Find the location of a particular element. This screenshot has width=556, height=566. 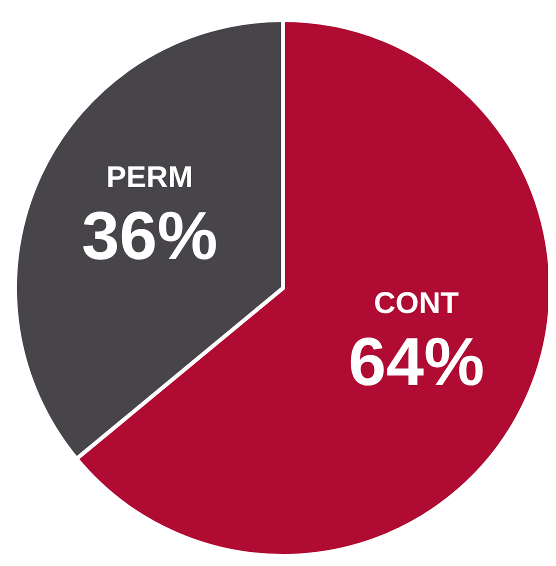

slice-label: PERM is located at coordinates (149, 177).